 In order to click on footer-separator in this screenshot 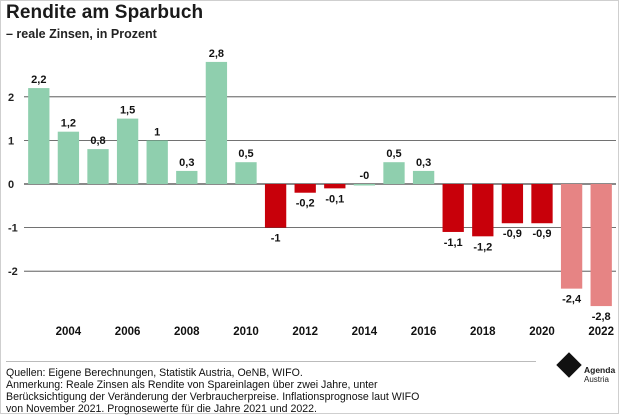, I will do `click(271, 361)`.